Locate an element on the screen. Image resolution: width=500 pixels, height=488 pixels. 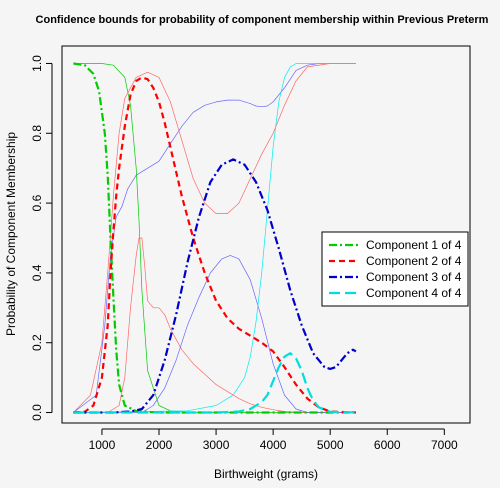
y-tick-label-2: 0.2 is located at coordinates (37, 342).